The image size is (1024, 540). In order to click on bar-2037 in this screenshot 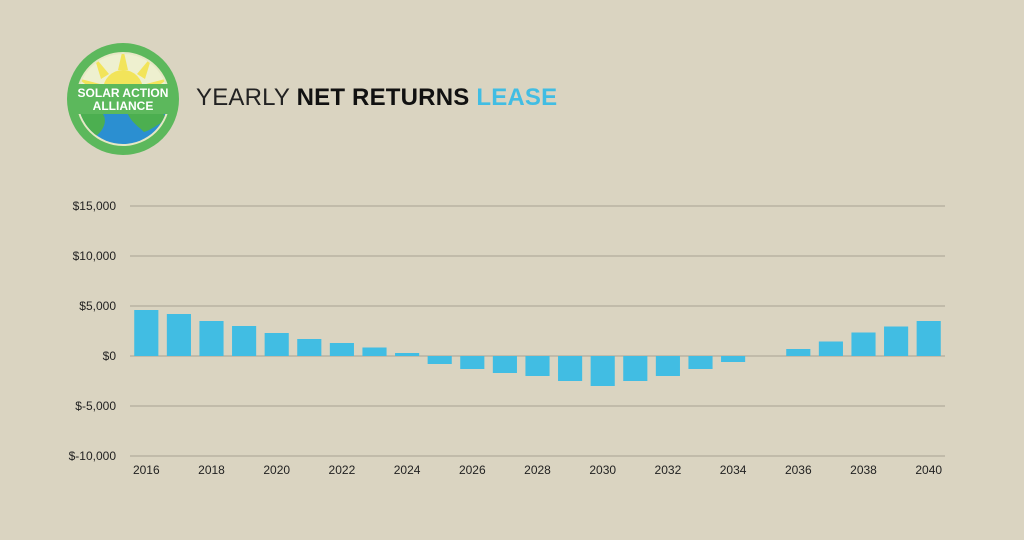, I will do `click(830, 348)`.